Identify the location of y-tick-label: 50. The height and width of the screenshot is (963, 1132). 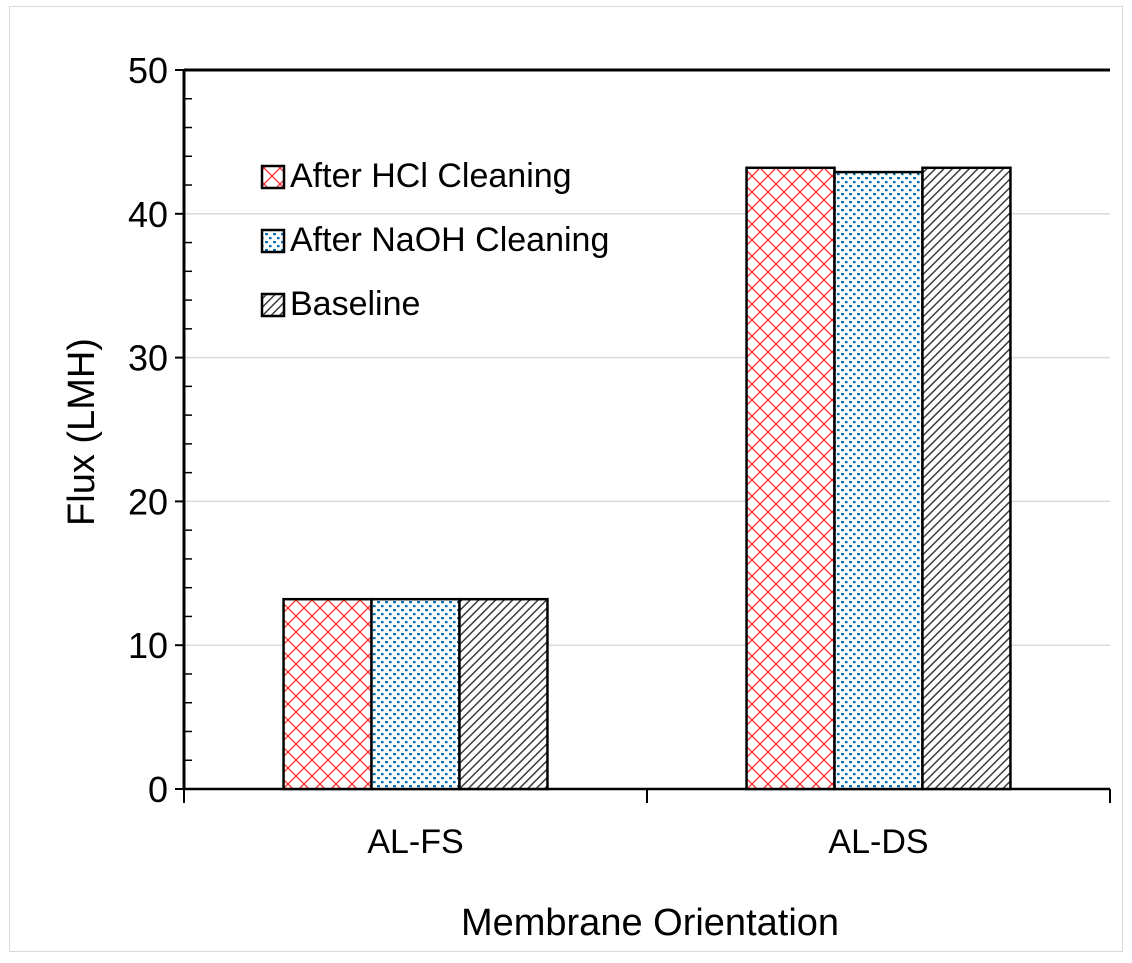
(148, 70).